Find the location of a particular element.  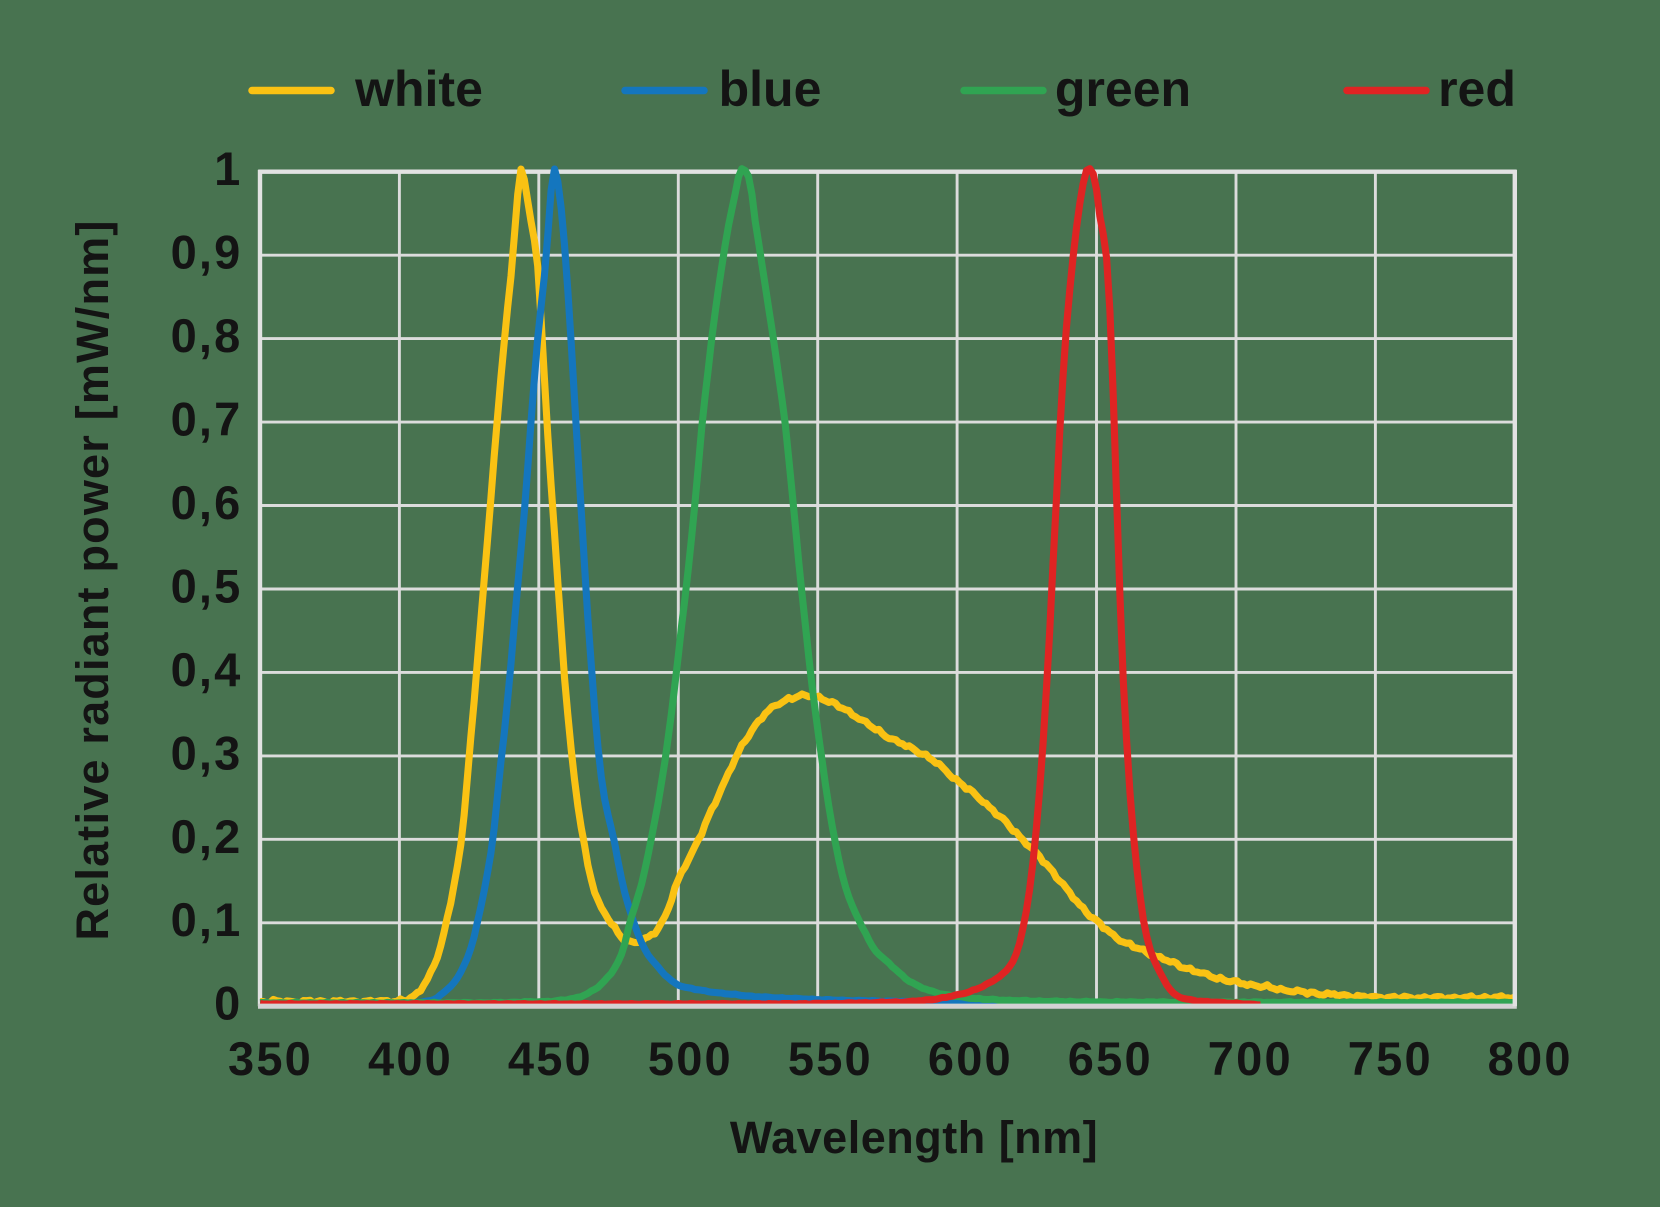

svg-text: 500 is located at coordinates (690, 1058).